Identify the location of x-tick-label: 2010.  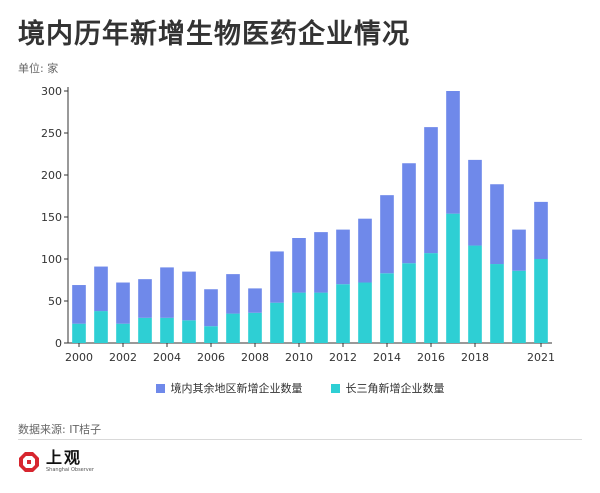
(299, 357).